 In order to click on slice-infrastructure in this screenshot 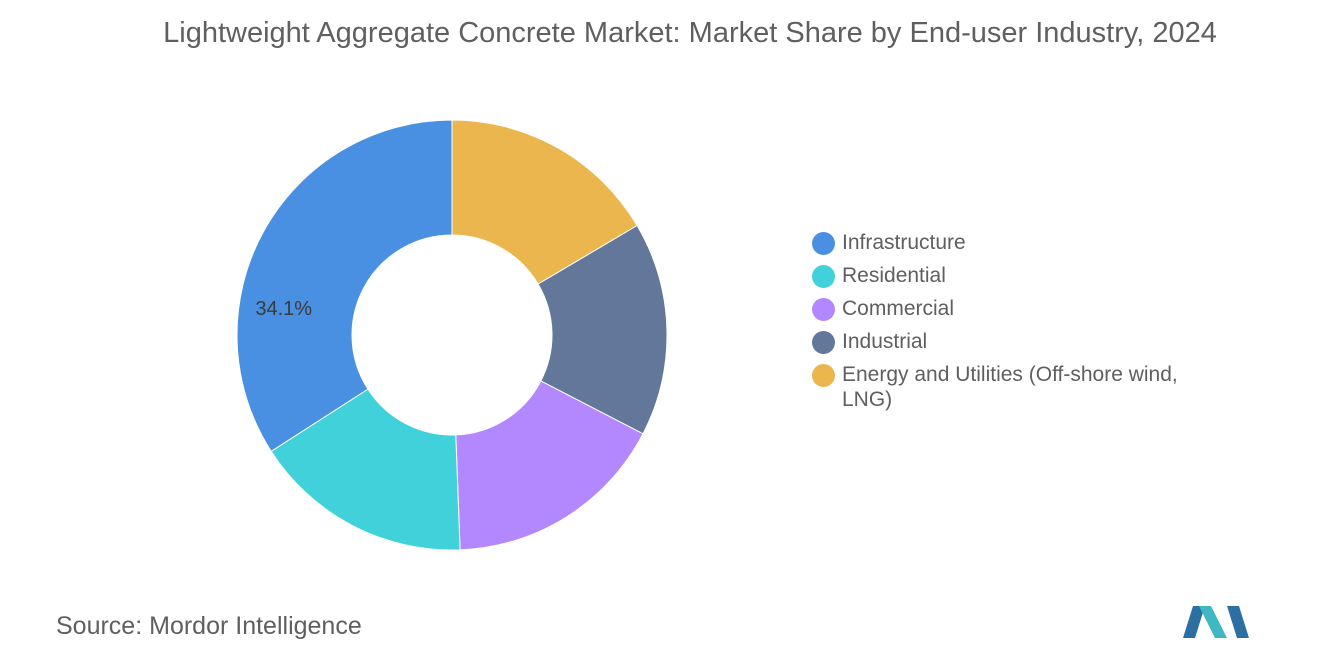, I will do `click(344, 286)`.